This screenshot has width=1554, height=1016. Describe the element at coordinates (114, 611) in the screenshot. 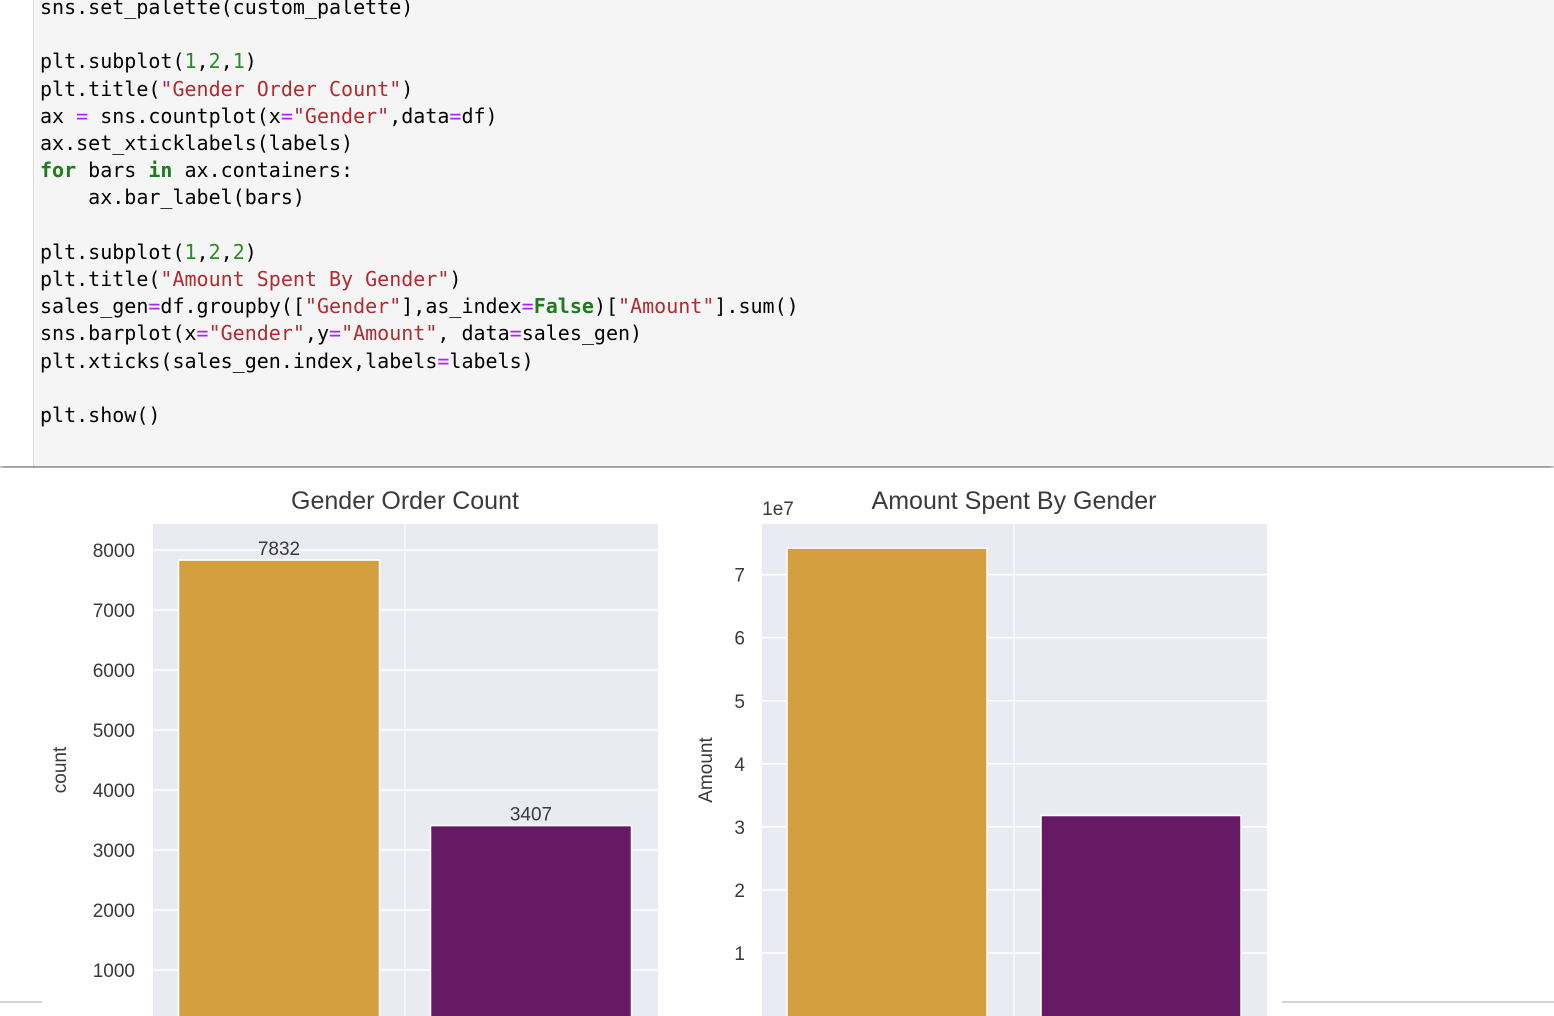

I see `y-tick-label: 7000` at that location.